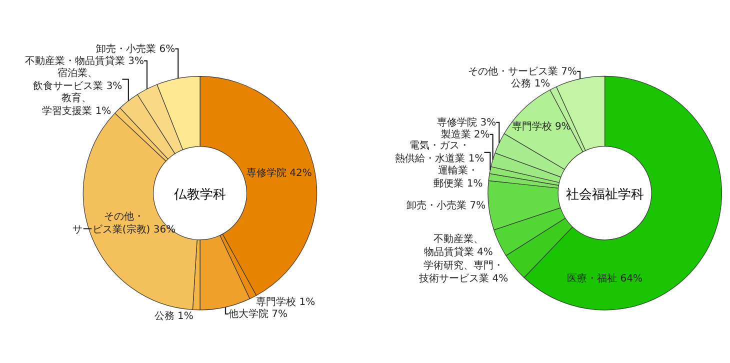 Image resolution: width=730 pixels, height=363 pixels. What do you see at coordinates (84, 60) in the screenshot?
I see `slice-label: 不動産業・物品賃貸業 3%` at bounding box center [84, 60].